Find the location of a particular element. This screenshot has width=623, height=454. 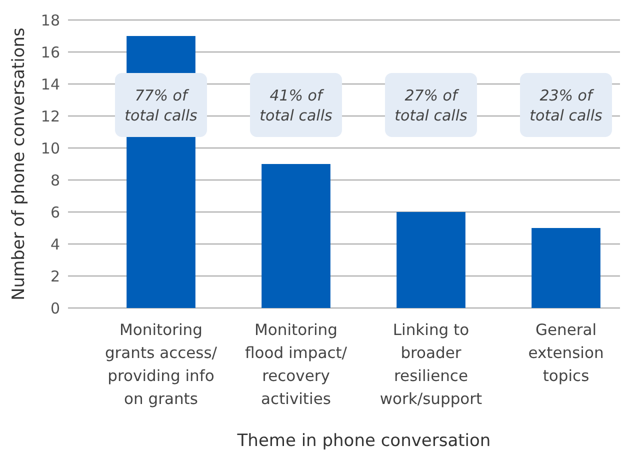

y-tick-label: 14 is located at coordinates (50, 84).